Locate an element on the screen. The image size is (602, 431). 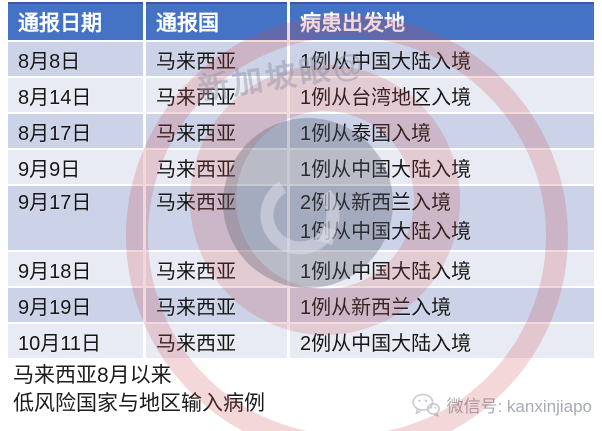
wechat-icon is located at coordinates (426, 405).